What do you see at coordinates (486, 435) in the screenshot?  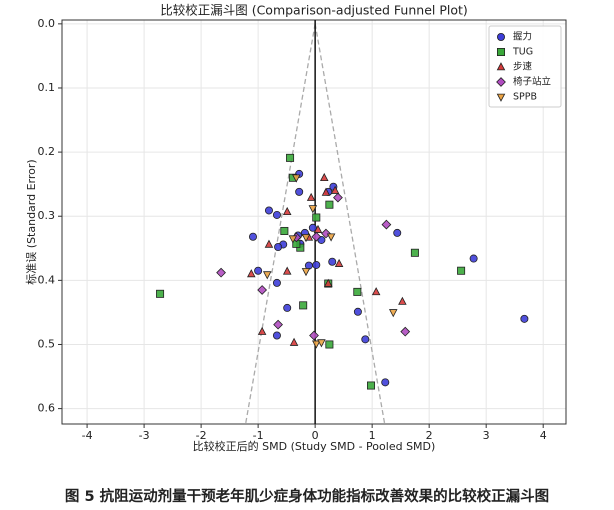 I see `x-tick-label: 3` at bounding box center [486, 435].